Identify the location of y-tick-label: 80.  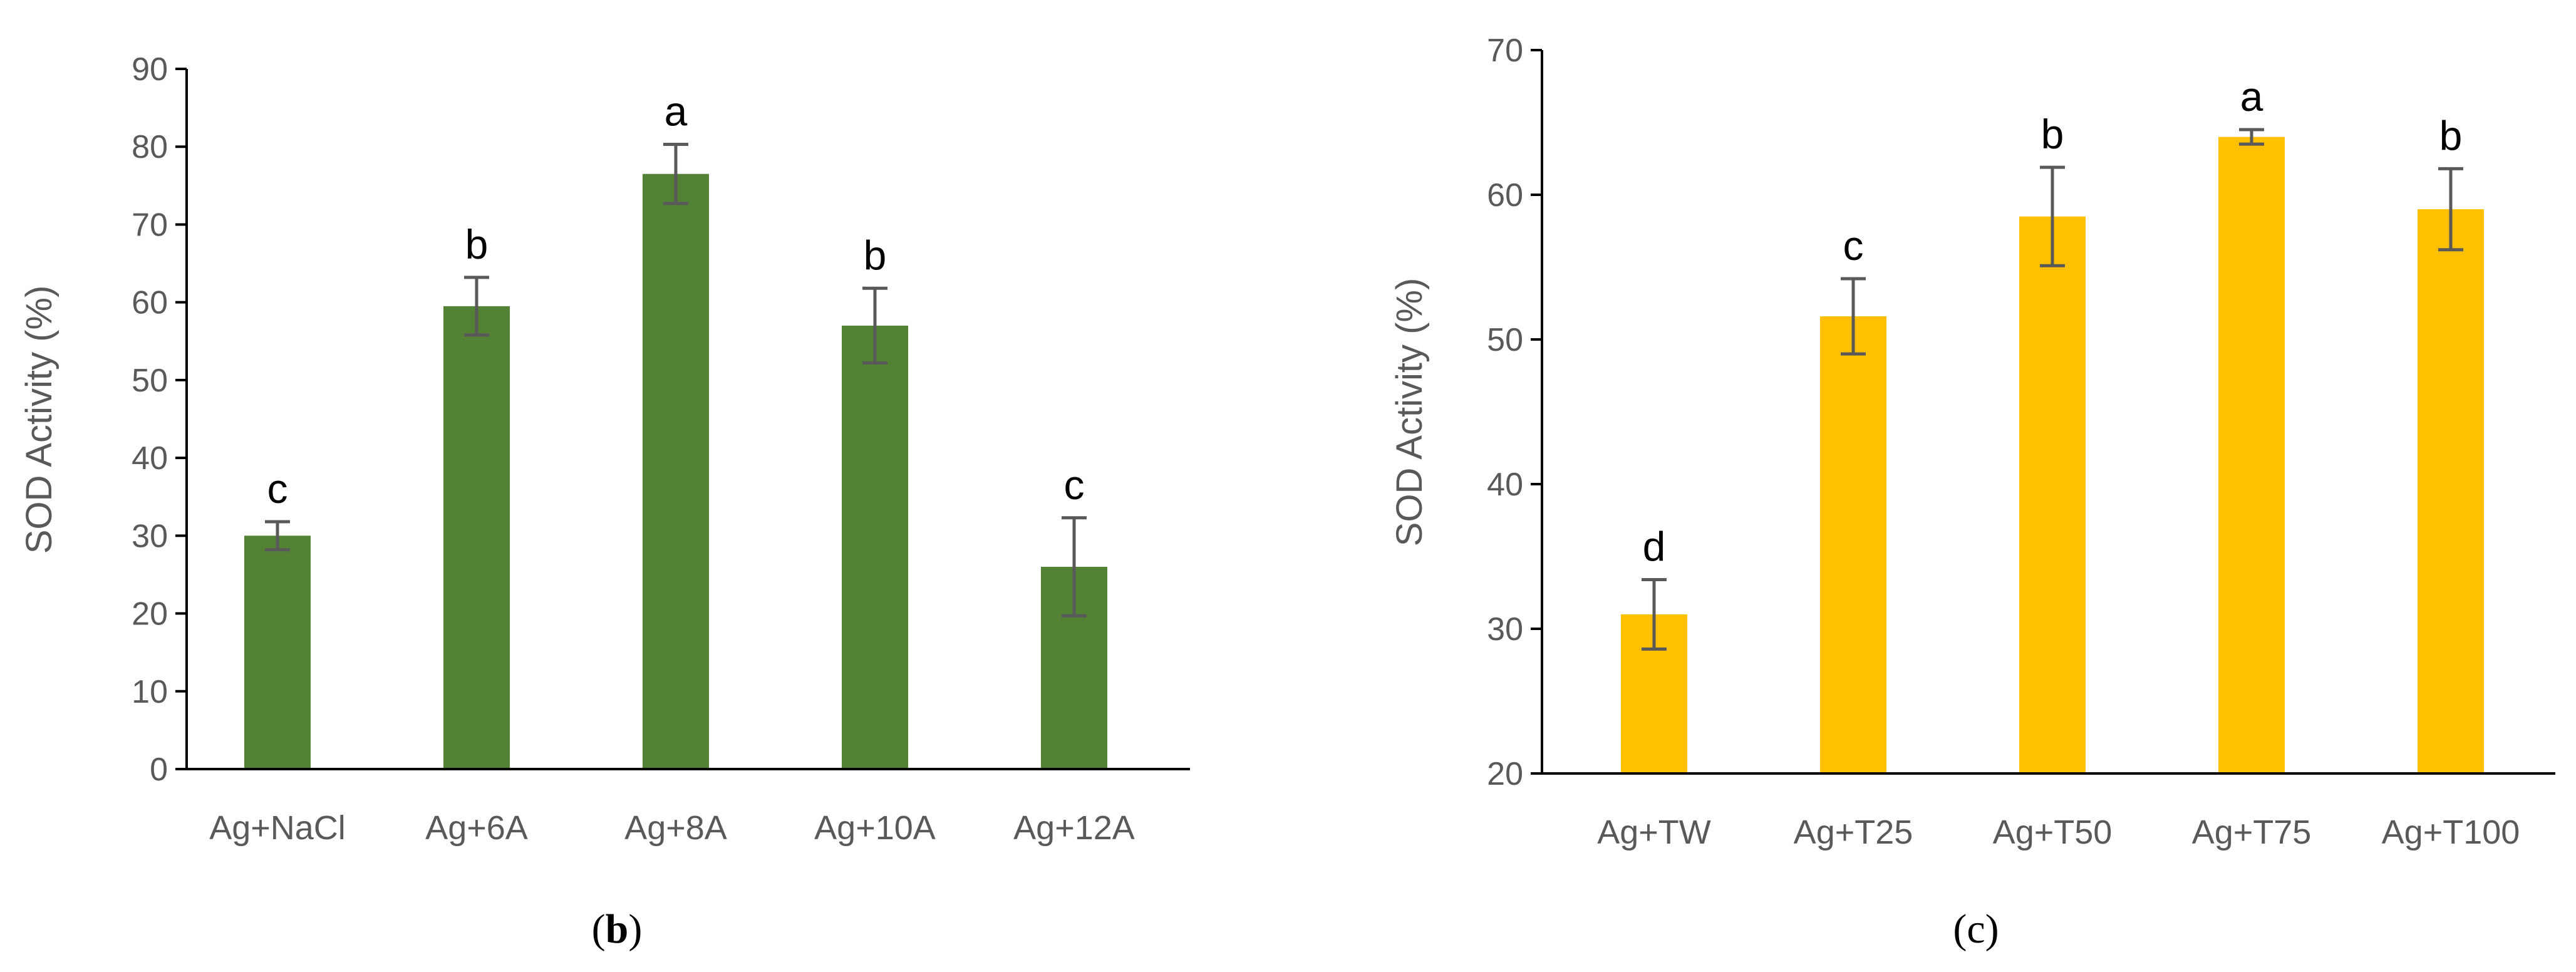
(150, 147).